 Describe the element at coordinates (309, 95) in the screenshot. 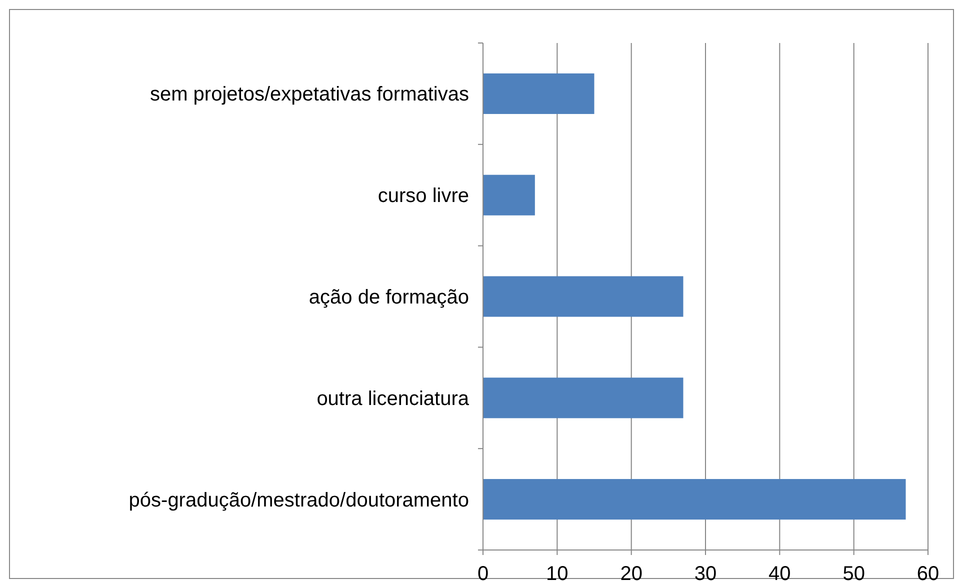

I see `y-tick-label: sem projetos/expetativas formativas` at that location.